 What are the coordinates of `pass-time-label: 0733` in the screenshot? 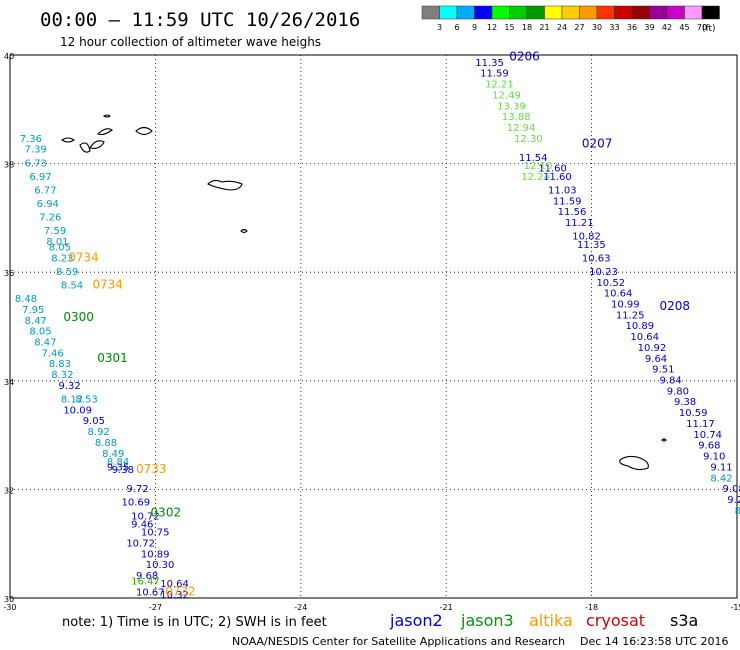 It's located at (151, 469).